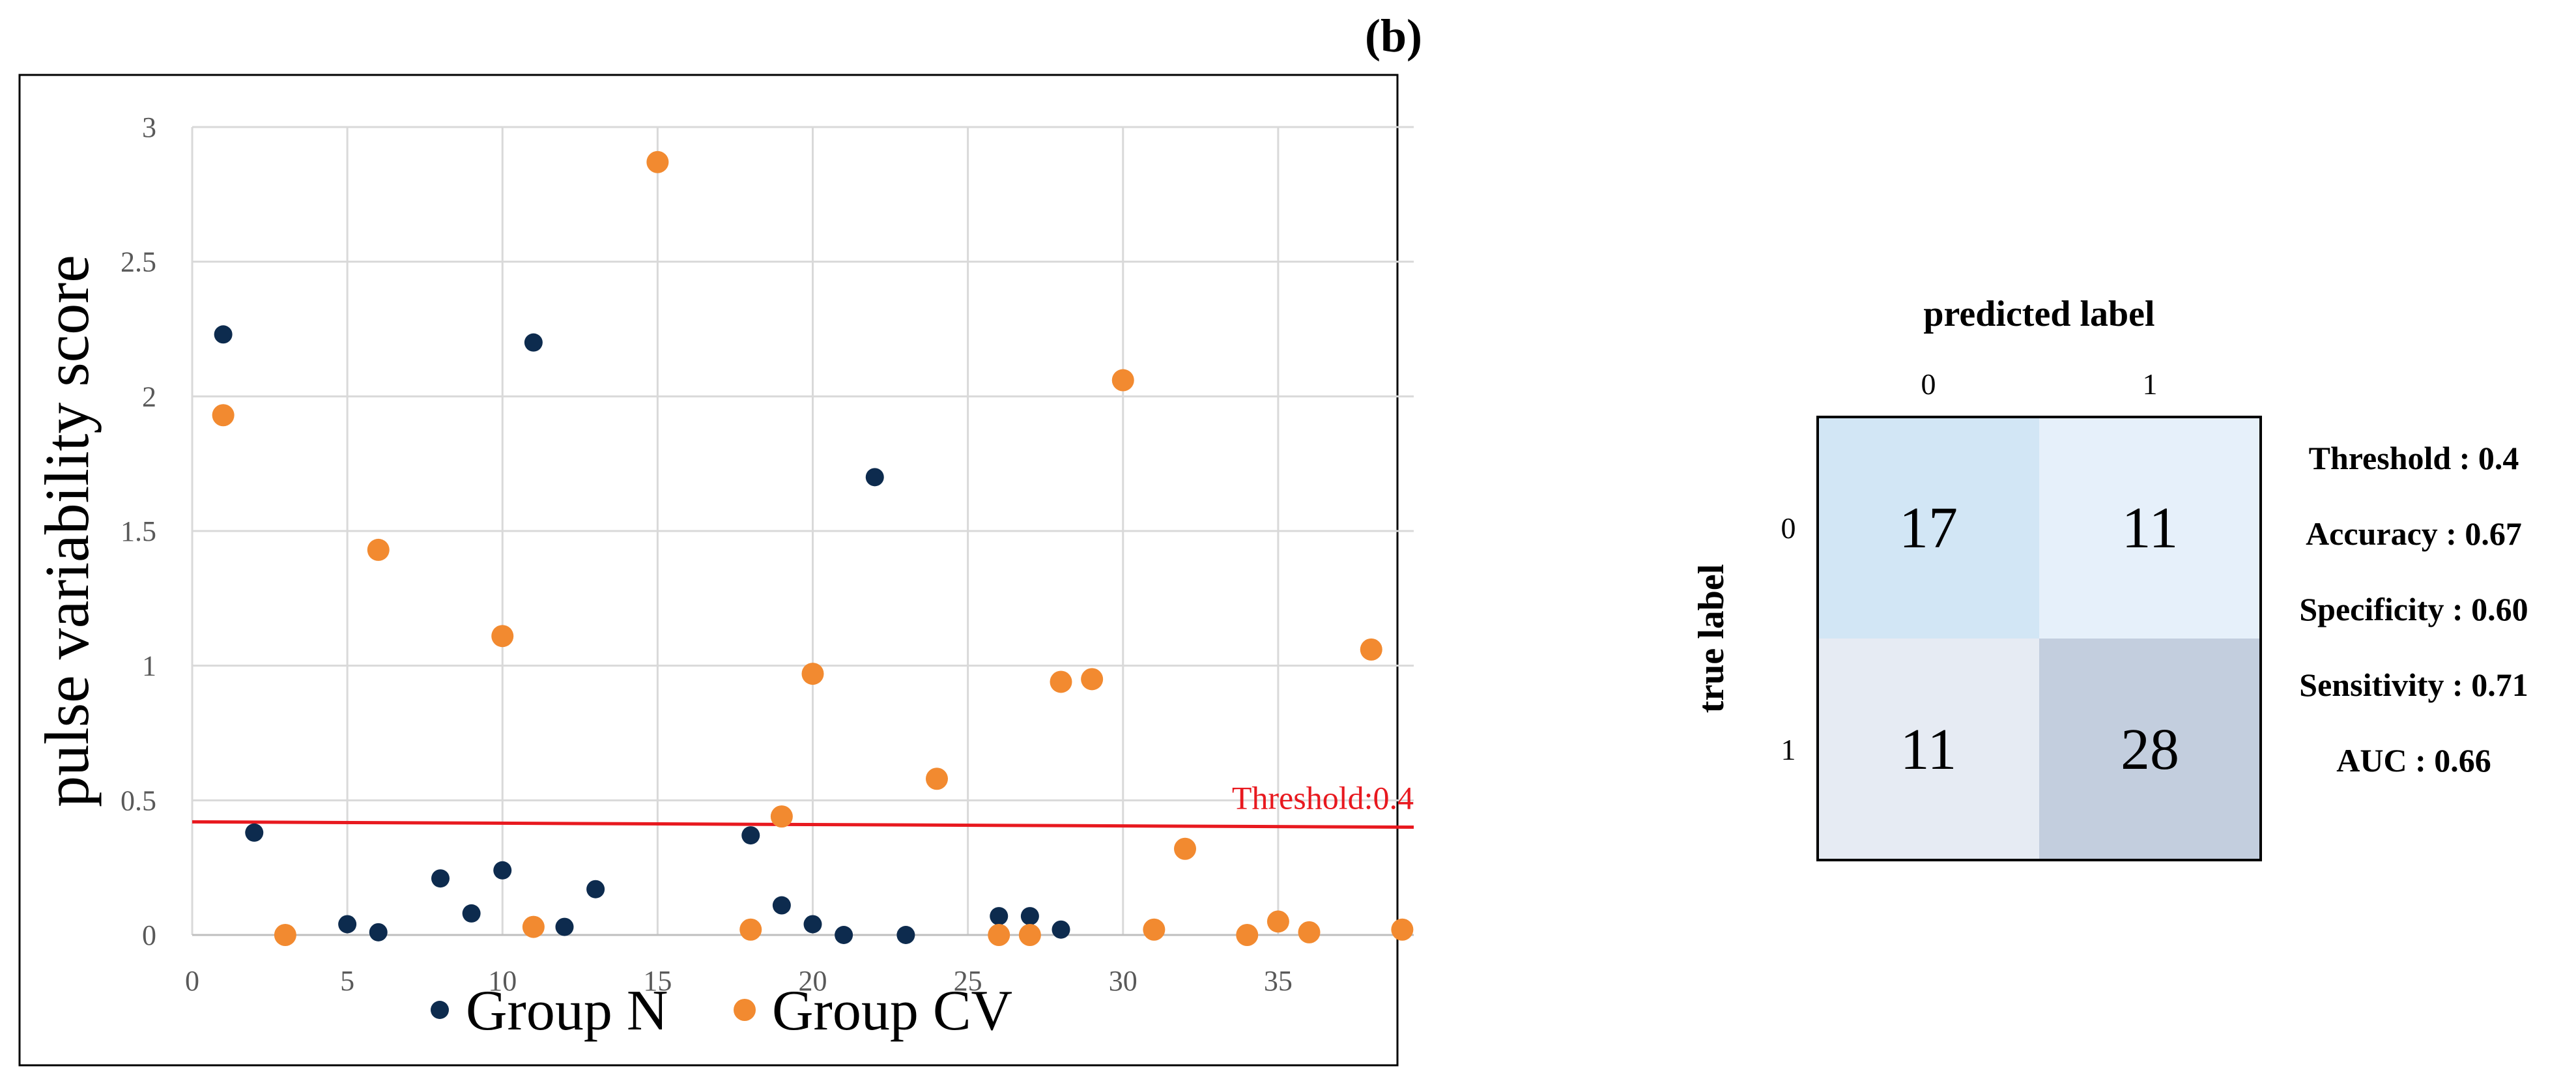 This screenshot has width=2576, height=1092. What do you see at coordinates (440, 1010) in the screenshot?
I see `legend-marker-group-n` at bounding box center [440, 1010].